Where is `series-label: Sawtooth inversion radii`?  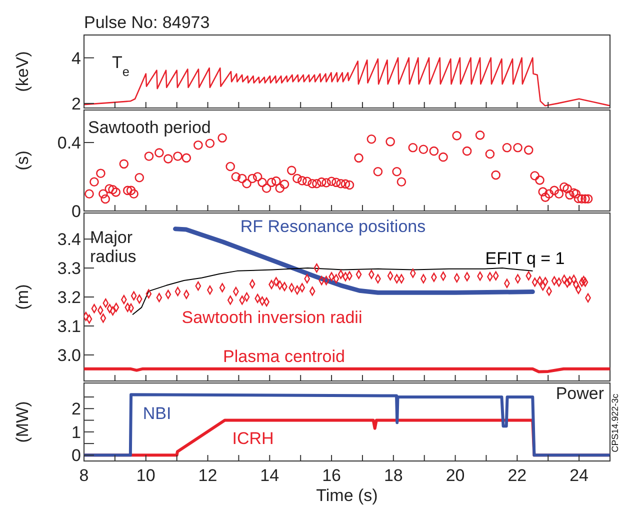
series-label: Sawtooth inversion radii is located at coordinates (272, 317).